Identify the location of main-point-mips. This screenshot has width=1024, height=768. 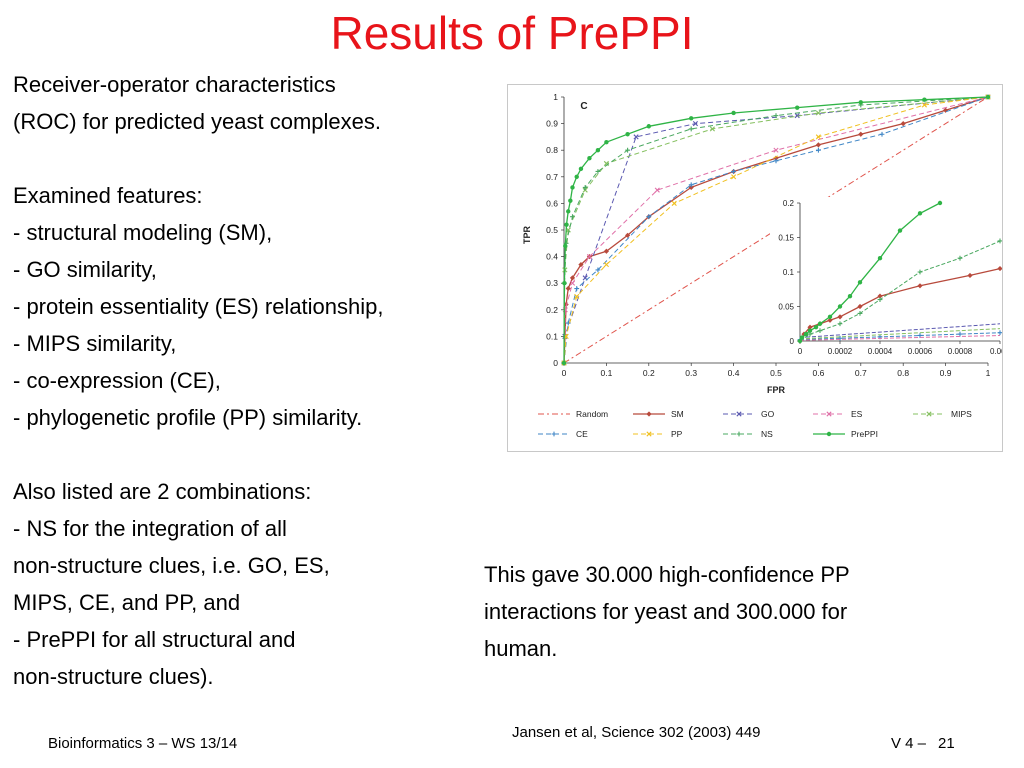
(712, 129).